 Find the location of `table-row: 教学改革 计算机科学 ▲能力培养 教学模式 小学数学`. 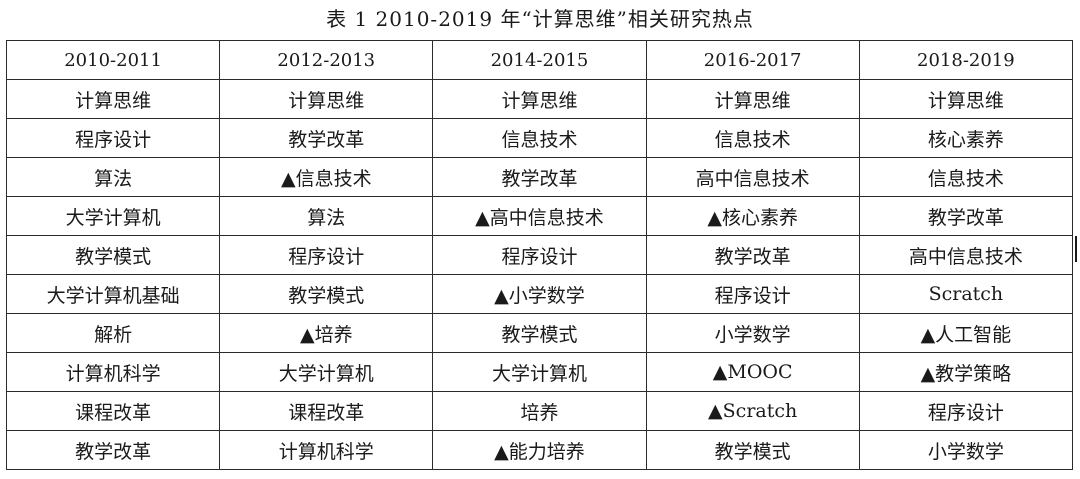

table-row: 教学改革 计算机科学 ▲能力培养 教学模式 小学数学 is located at coordinates (539, 450).